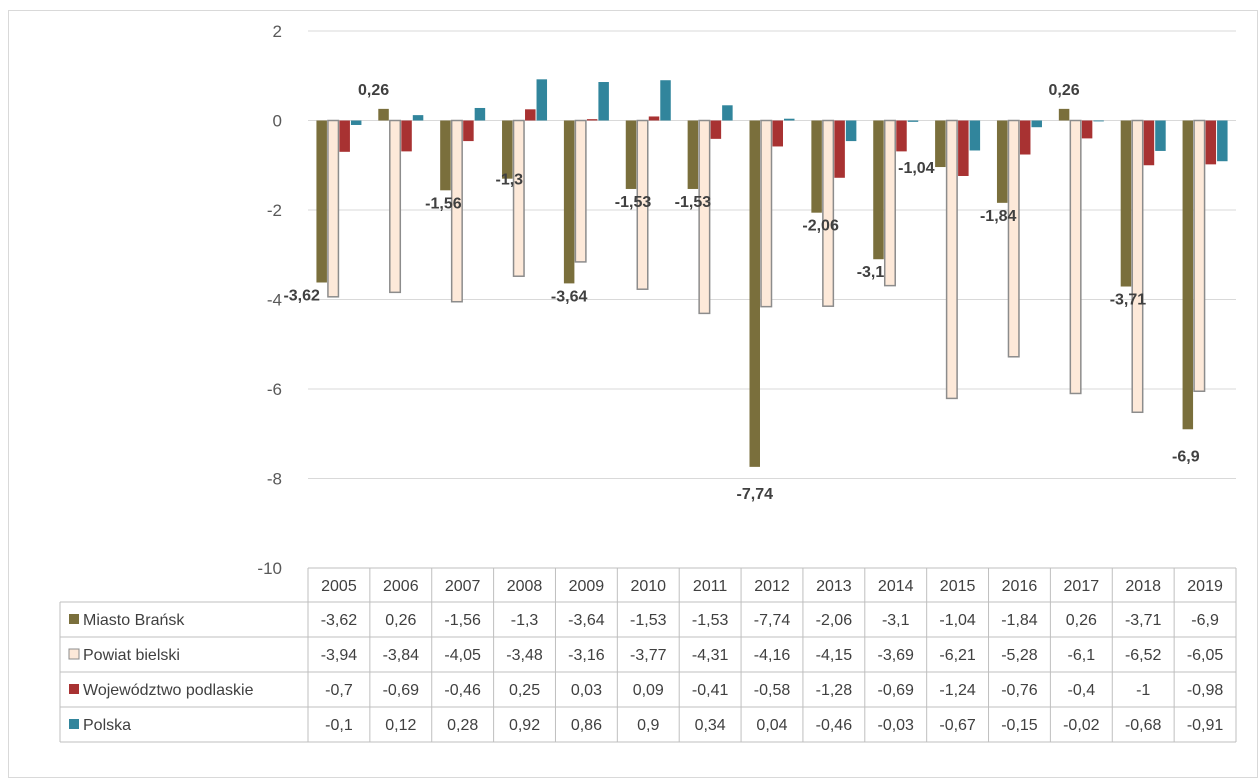 This screenshot has height=780, width=1258. Describe the element at coordinates (274, 389) in the screenshot. I see `y-tick-label: -6` at that location.